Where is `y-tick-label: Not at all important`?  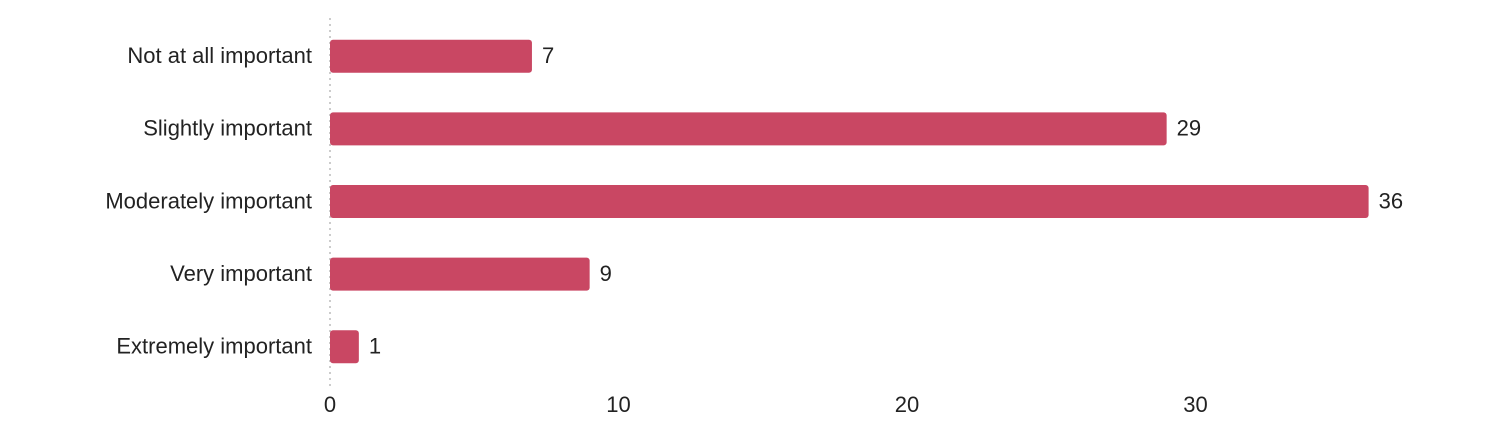
y-tick-label: Not at all important is located at coordinates (219, 55).